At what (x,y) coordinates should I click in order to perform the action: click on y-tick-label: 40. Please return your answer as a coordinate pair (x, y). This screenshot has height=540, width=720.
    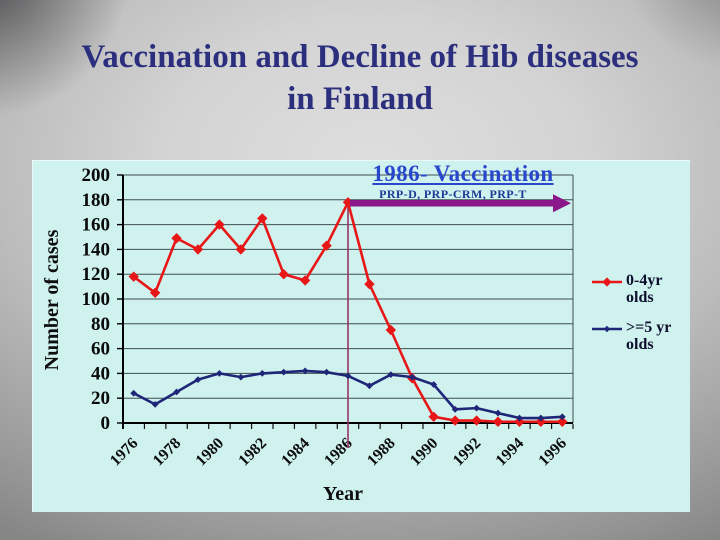
    Looking at the image, I should click on (100, 373).